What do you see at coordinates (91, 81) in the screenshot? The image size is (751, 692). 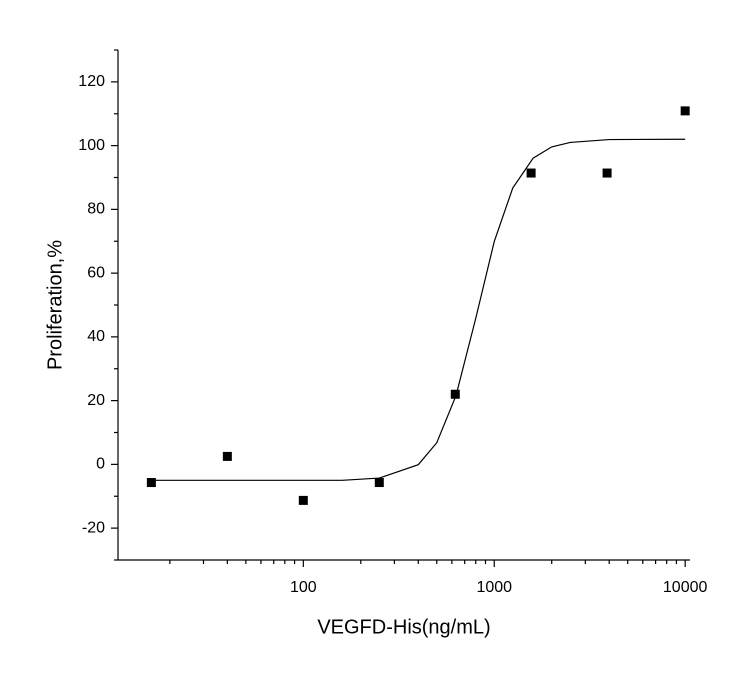 I see `y-tick-label: 120` at bounding box center [91, 81].